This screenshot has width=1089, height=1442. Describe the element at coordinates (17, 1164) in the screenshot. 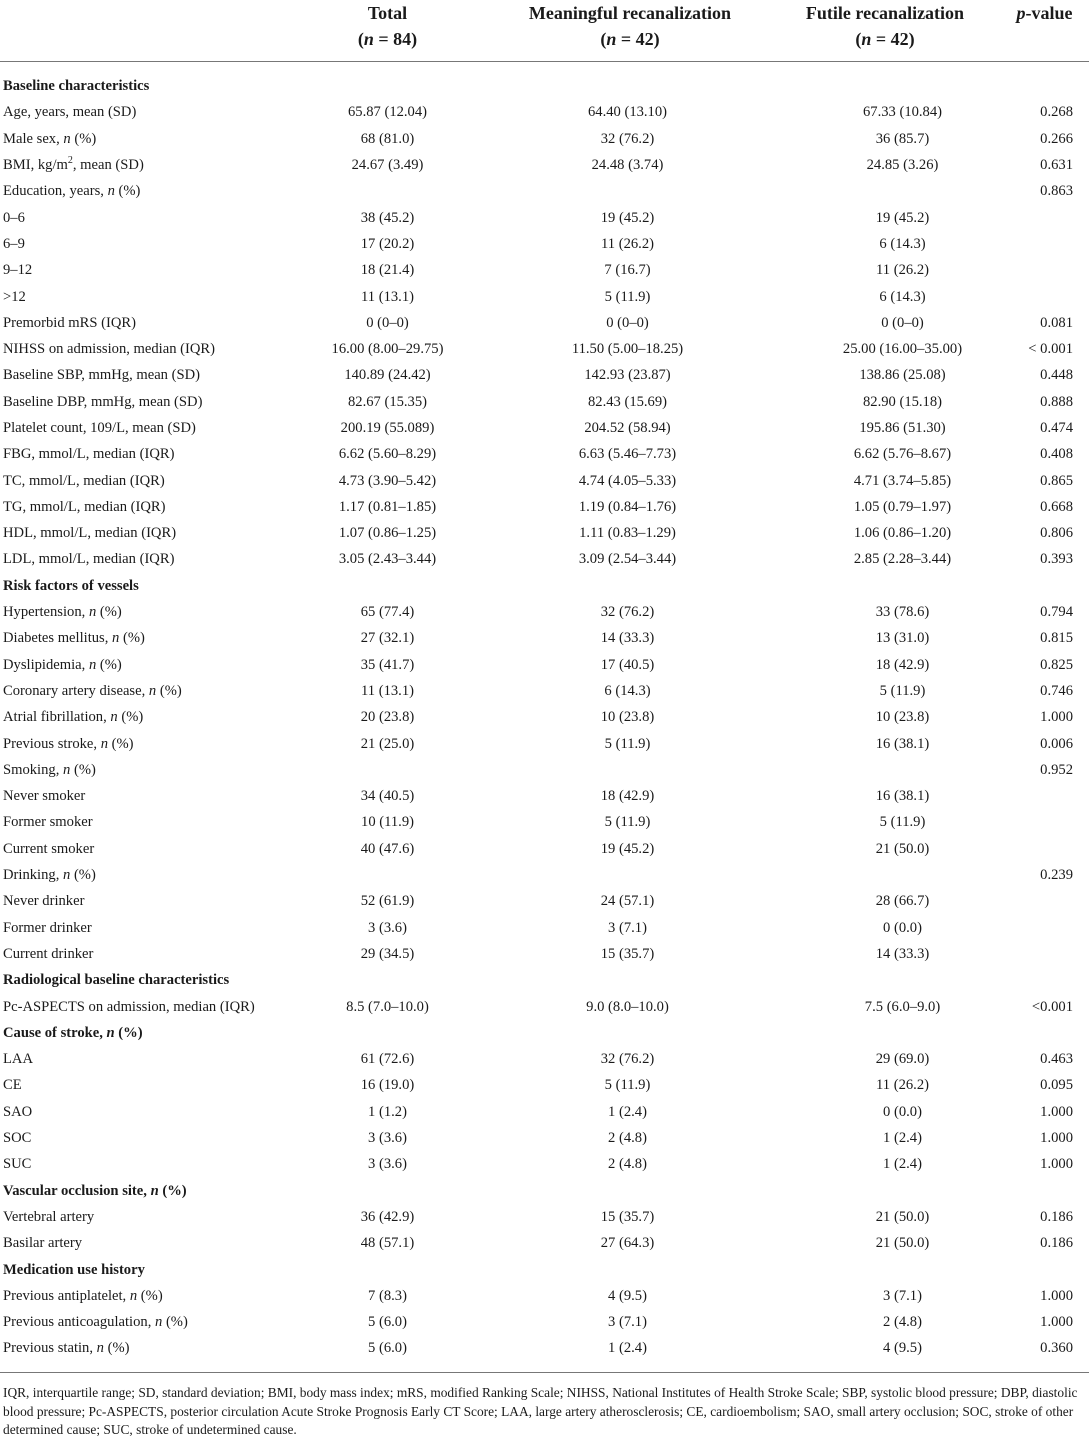

I see `row-label: SUC` at that location.